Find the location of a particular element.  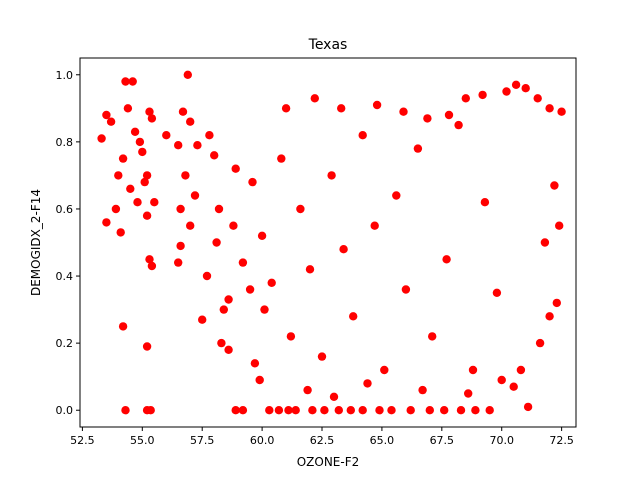

x-tick-label: 70.0 is located at coordinates (501, 440).